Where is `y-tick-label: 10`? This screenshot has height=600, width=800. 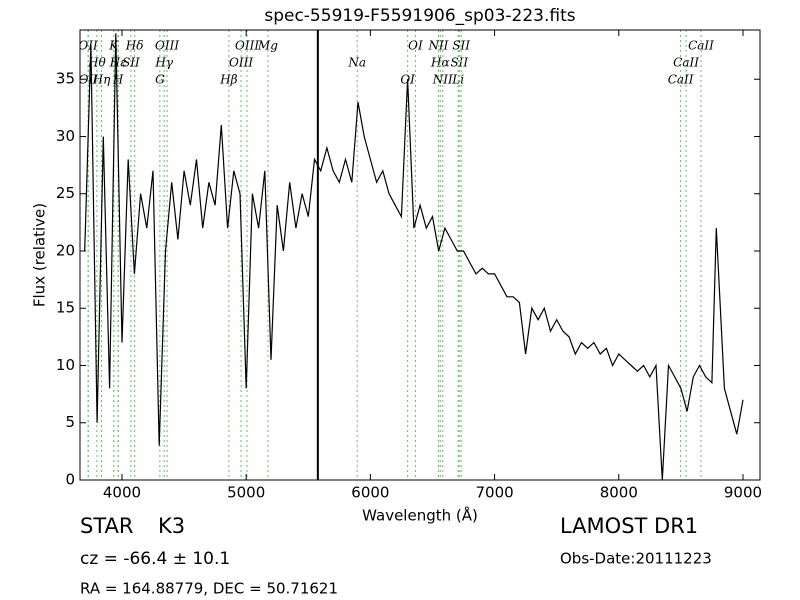 y-tick-label: 10 is located at coordinates (65, 365).